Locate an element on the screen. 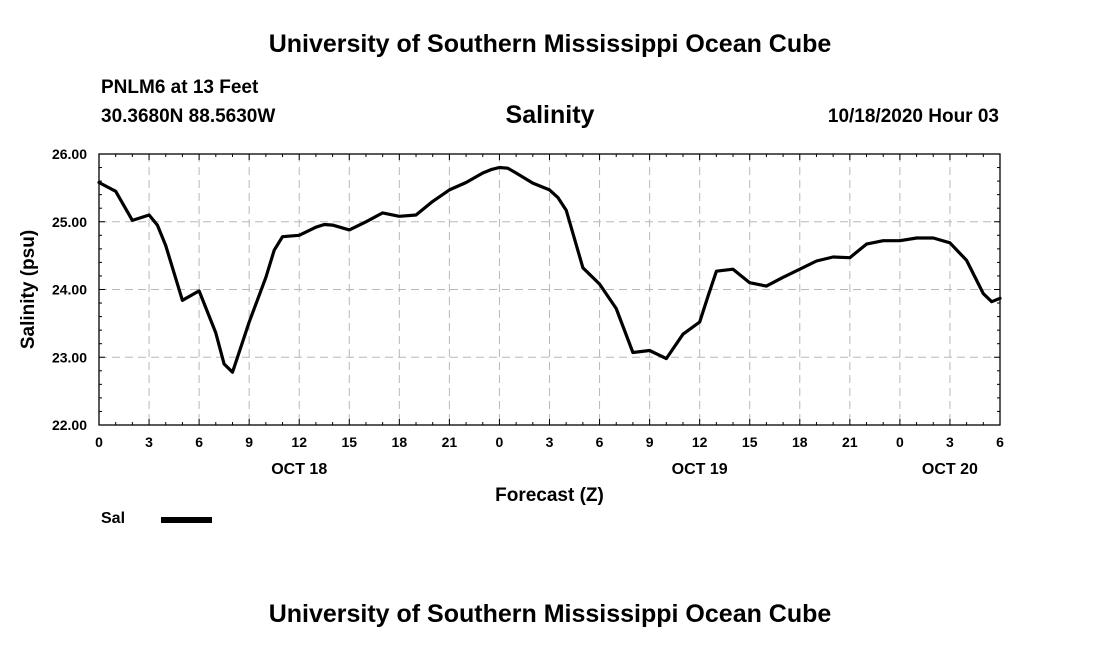 This screenshot has height=650, width=1100. date-label: OCT 19 is located at coordinates (700, 469).